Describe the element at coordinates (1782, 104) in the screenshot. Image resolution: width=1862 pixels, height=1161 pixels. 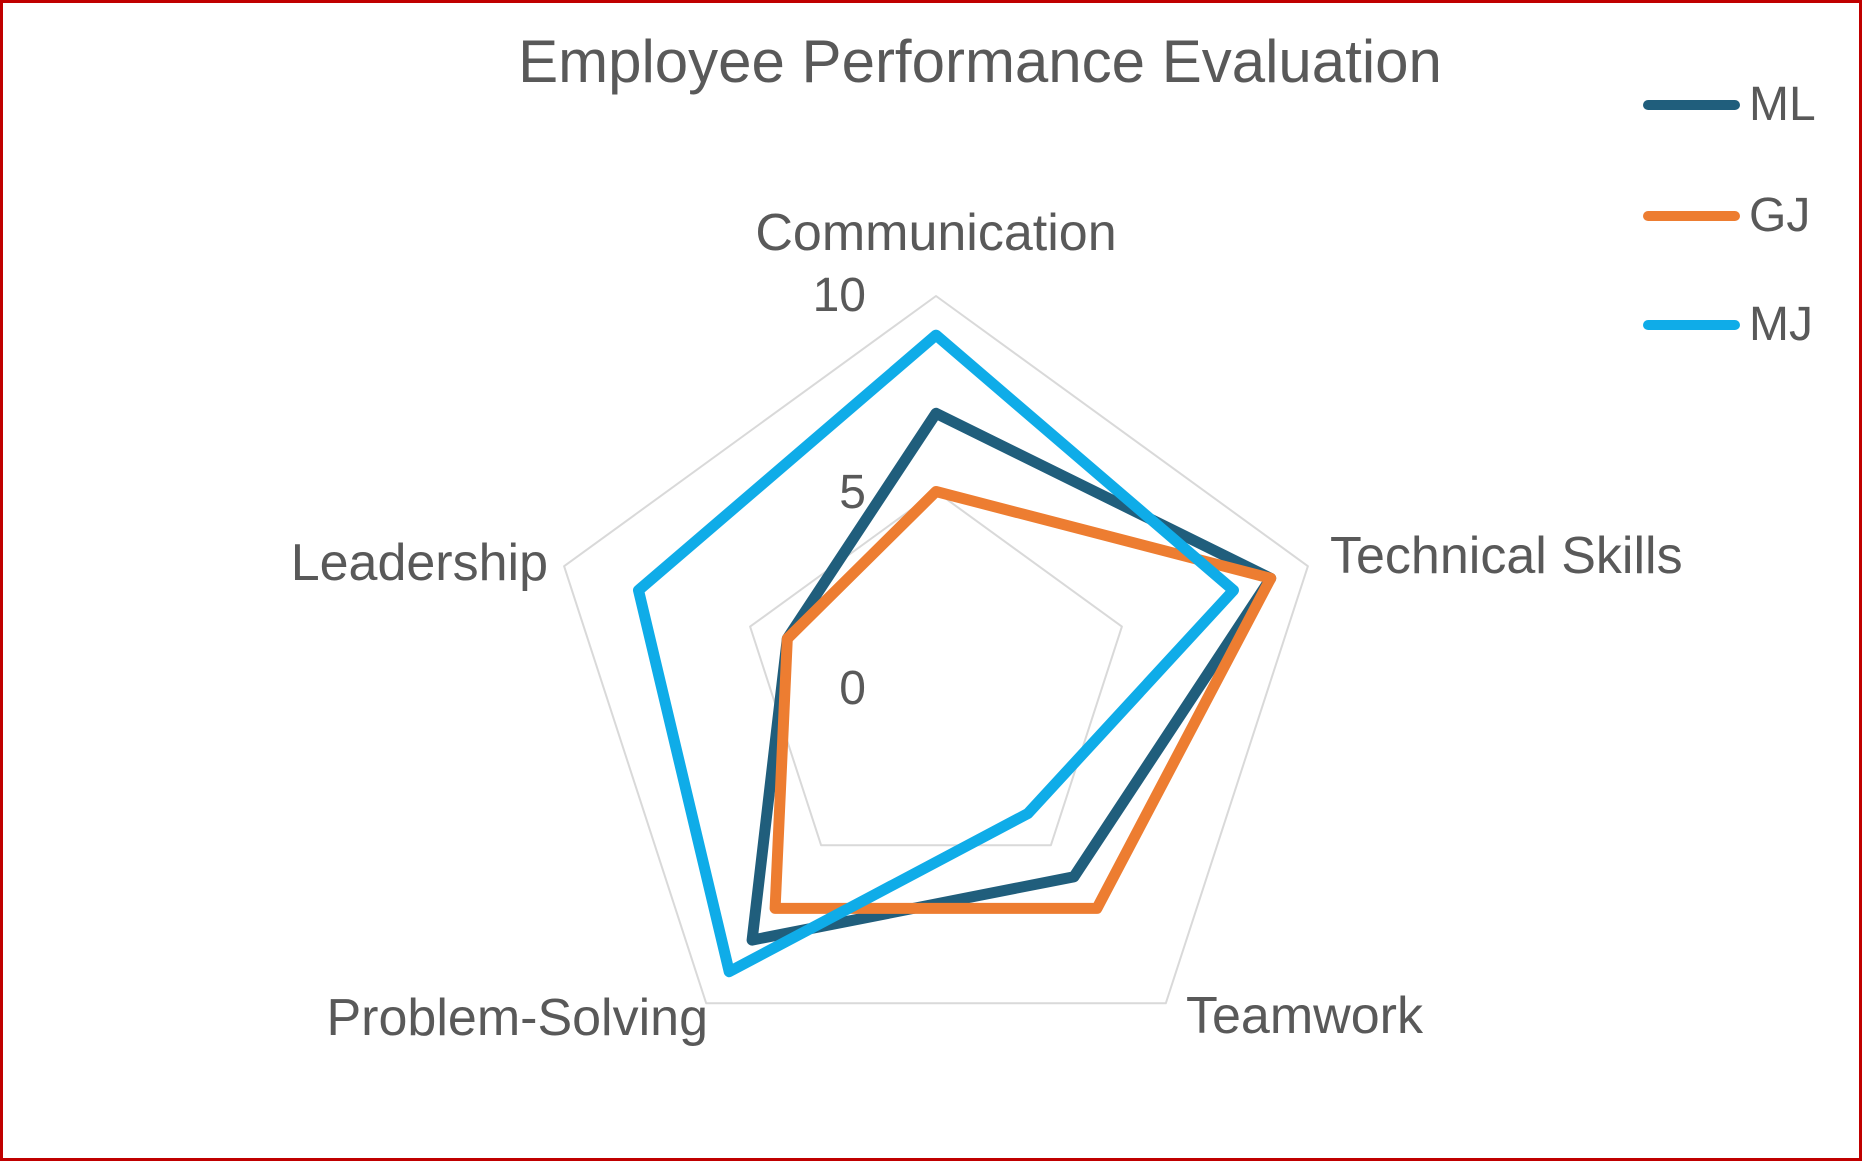
I see `legend-label: ML` at that location.